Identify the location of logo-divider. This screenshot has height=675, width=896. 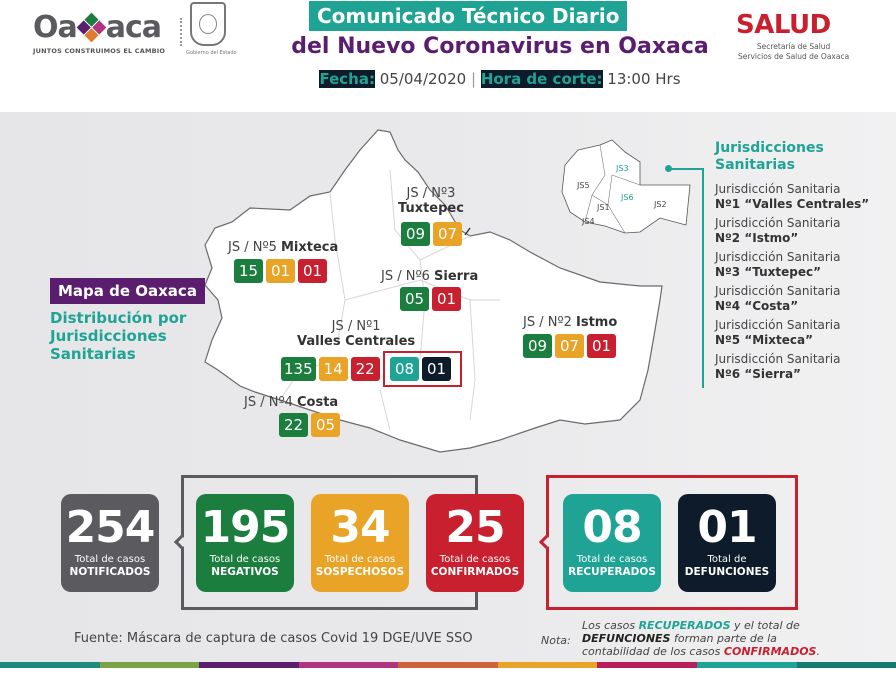
(181, 32).